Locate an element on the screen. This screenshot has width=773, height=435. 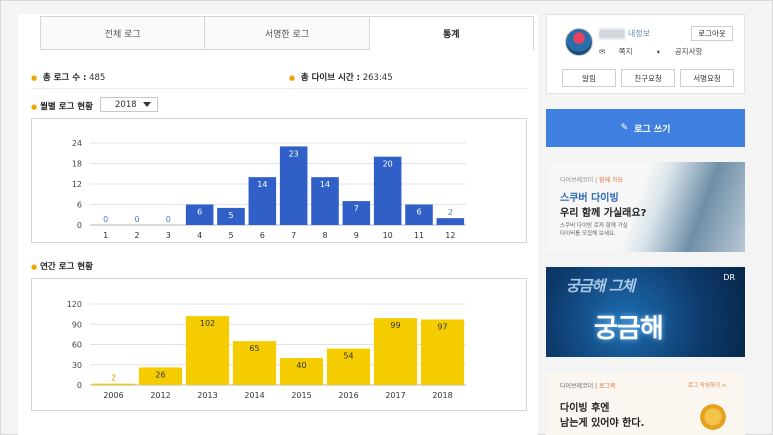
x-tick-label: 8 is located at coordinates (324, 235).